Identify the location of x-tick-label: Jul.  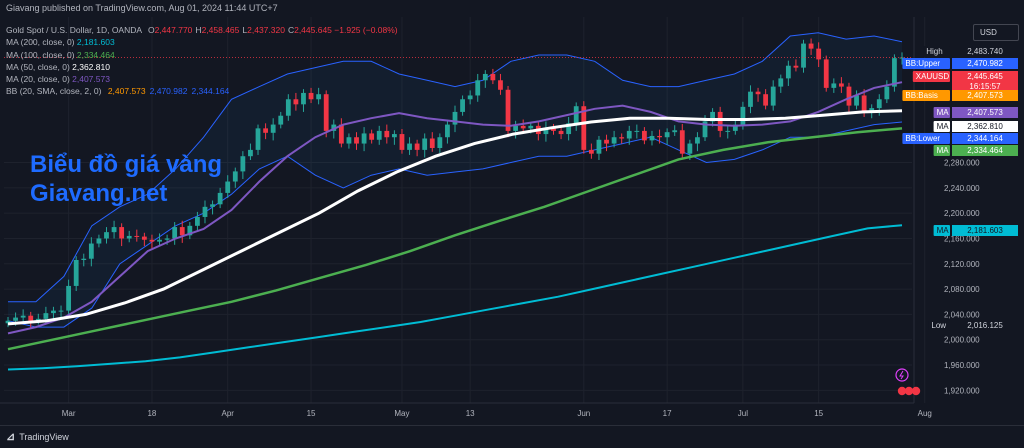
(743, 413).